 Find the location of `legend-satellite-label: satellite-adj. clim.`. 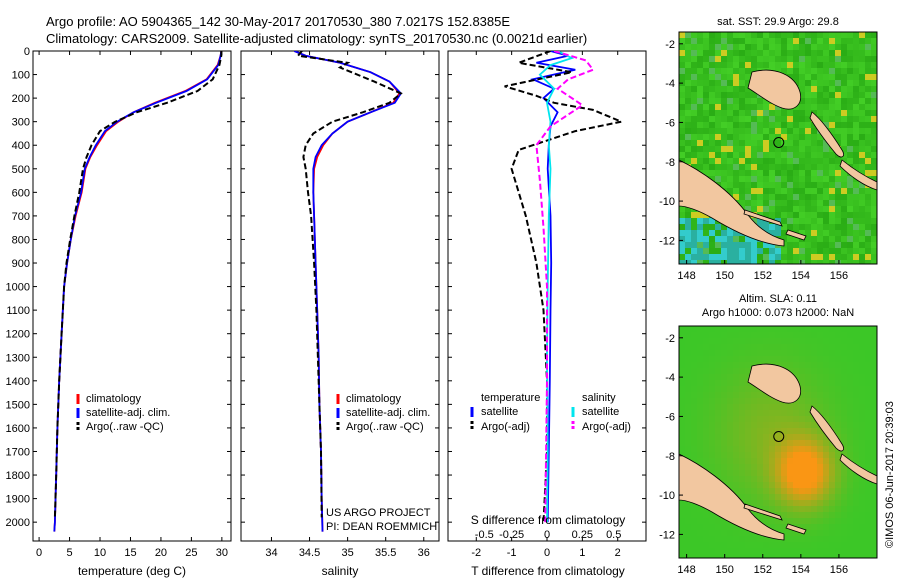

legend-satellite-label: satellite-adj. clim. is located at coordinates (388, 413).